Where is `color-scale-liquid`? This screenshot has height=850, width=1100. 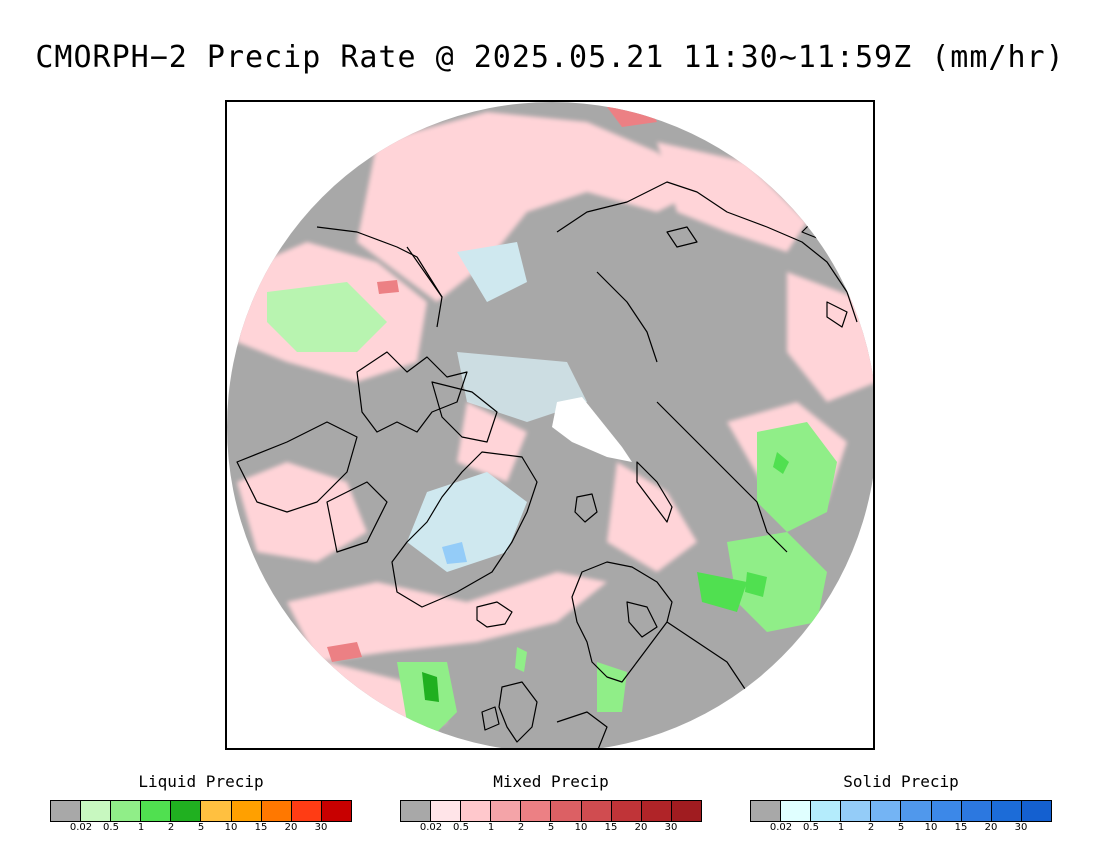
color-scale-liquid is located at coordinates (201, 811).